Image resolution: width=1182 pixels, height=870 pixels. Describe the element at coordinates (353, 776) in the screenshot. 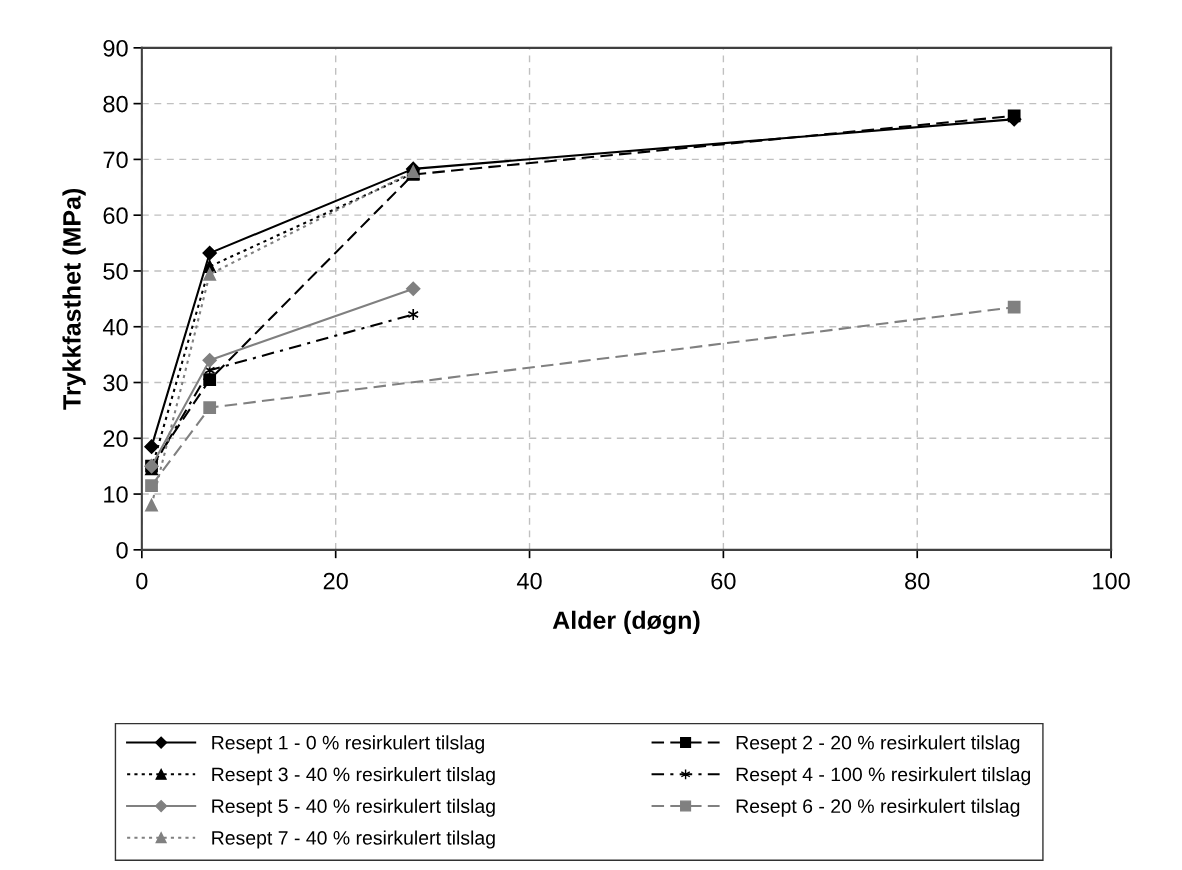

I see `legend-label: Resept 3 - 40 % resirkulert tilslag` at that location.